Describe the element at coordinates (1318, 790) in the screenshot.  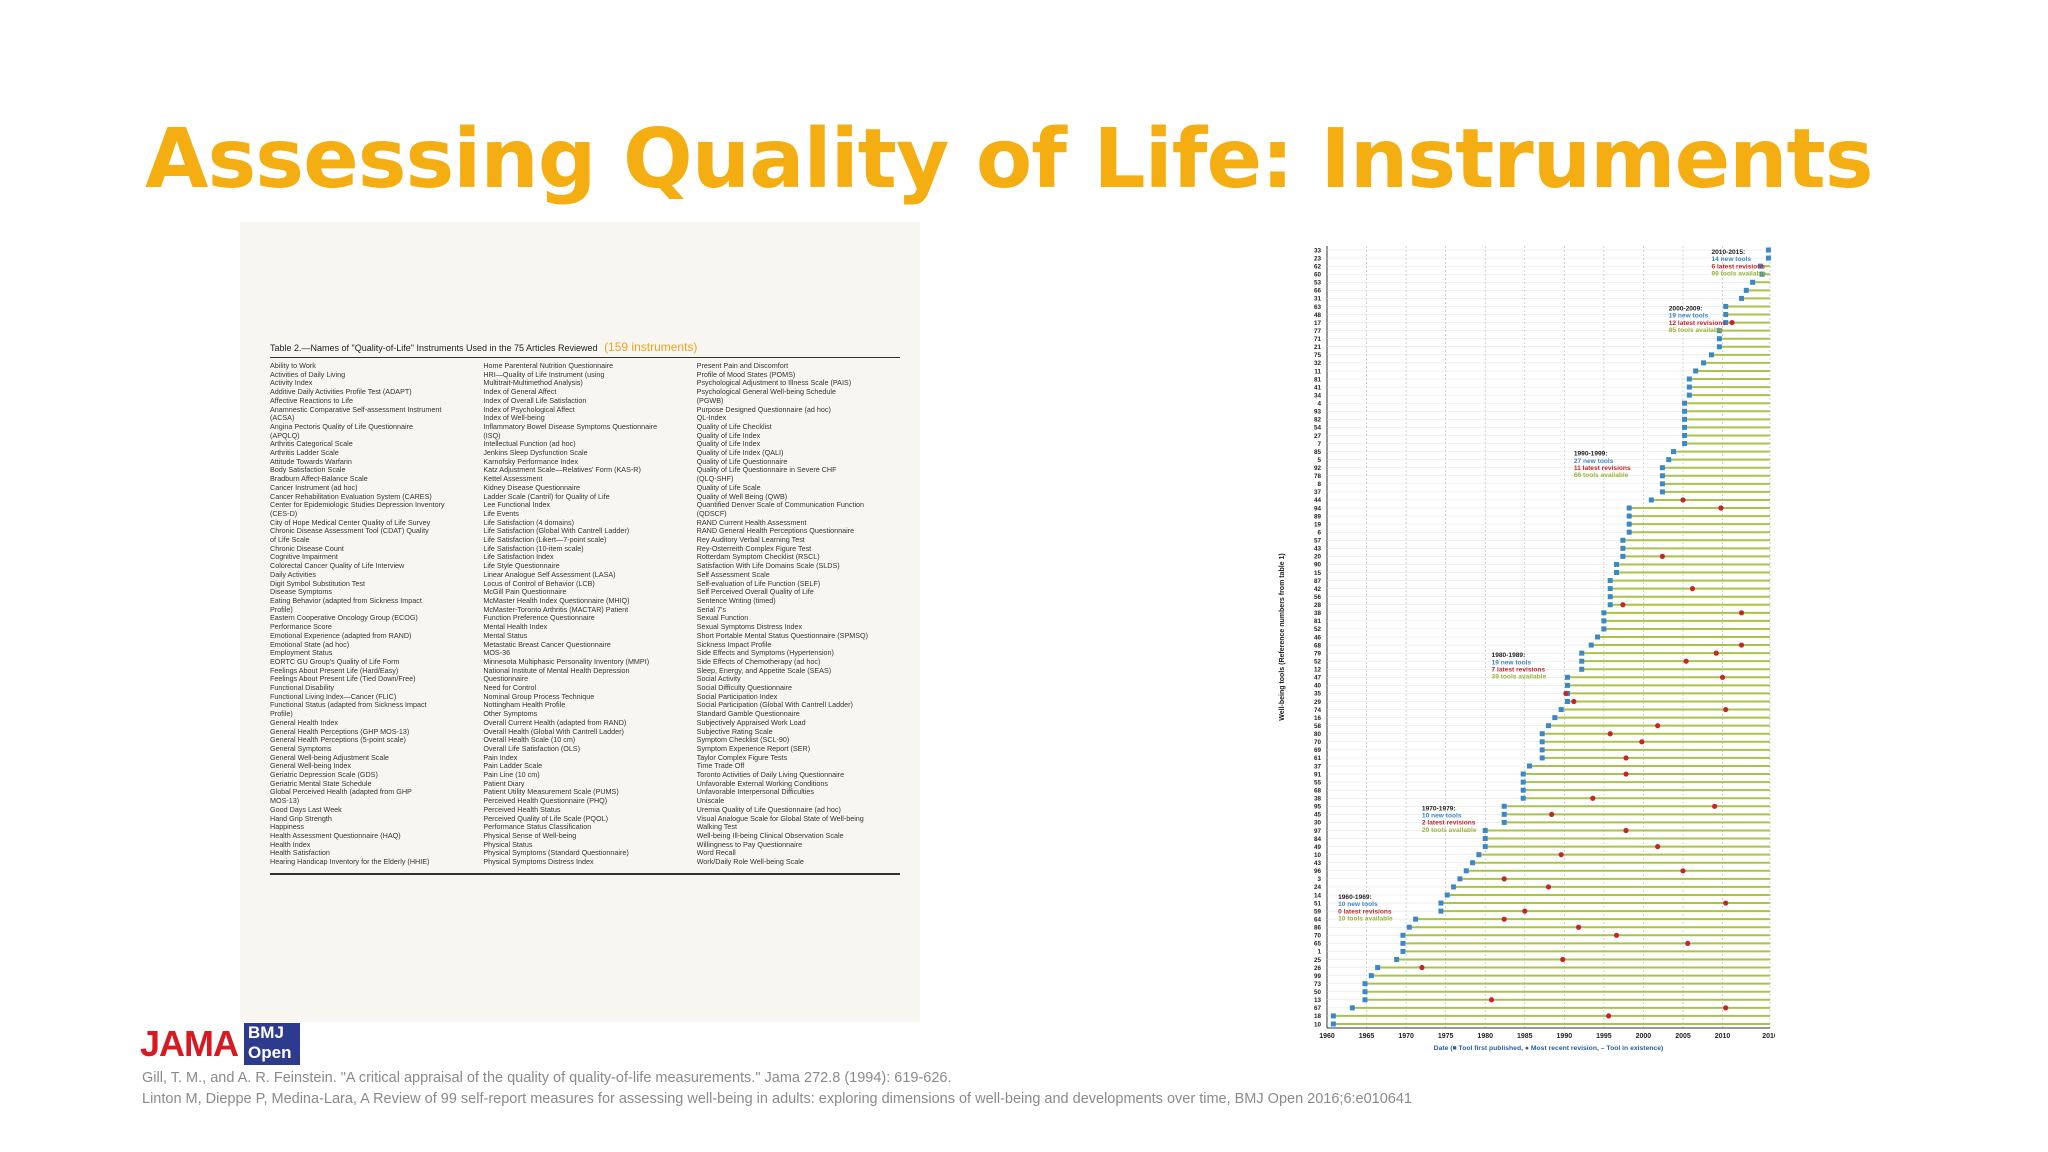
I see `tool-ref-label: 68` at that location.